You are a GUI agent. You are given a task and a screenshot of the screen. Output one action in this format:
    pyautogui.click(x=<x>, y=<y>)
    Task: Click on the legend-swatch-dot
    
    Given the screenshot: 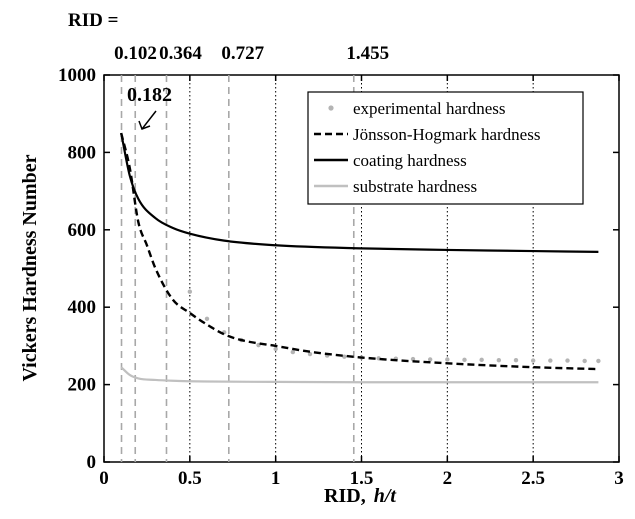 What is the action you would take?
    pyautogui.click(x=331, y=108)
    